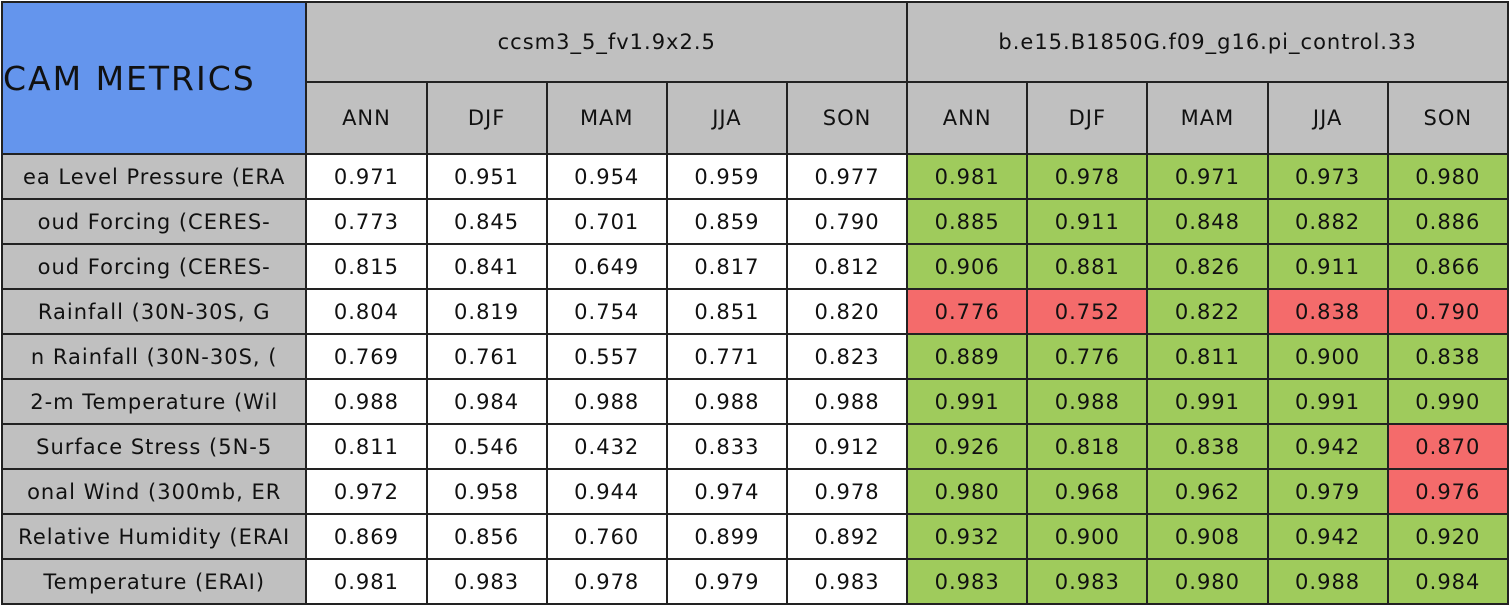 Image resolution: width=1510 pixels, height=612 pixels. What do you see at coordinates (1207, 176) in the screenshot?
I see `metric-cell: 0.971` at bounding box center [1207, 176].